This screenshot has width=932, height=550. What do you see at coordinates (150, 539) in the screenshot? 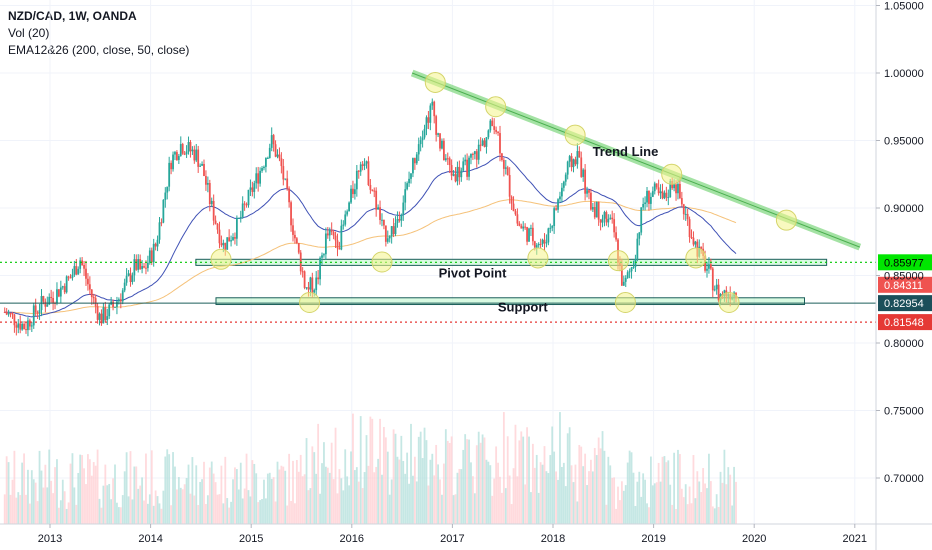
I see `time-tick-label: 2014` at bounding box center [150, 539].